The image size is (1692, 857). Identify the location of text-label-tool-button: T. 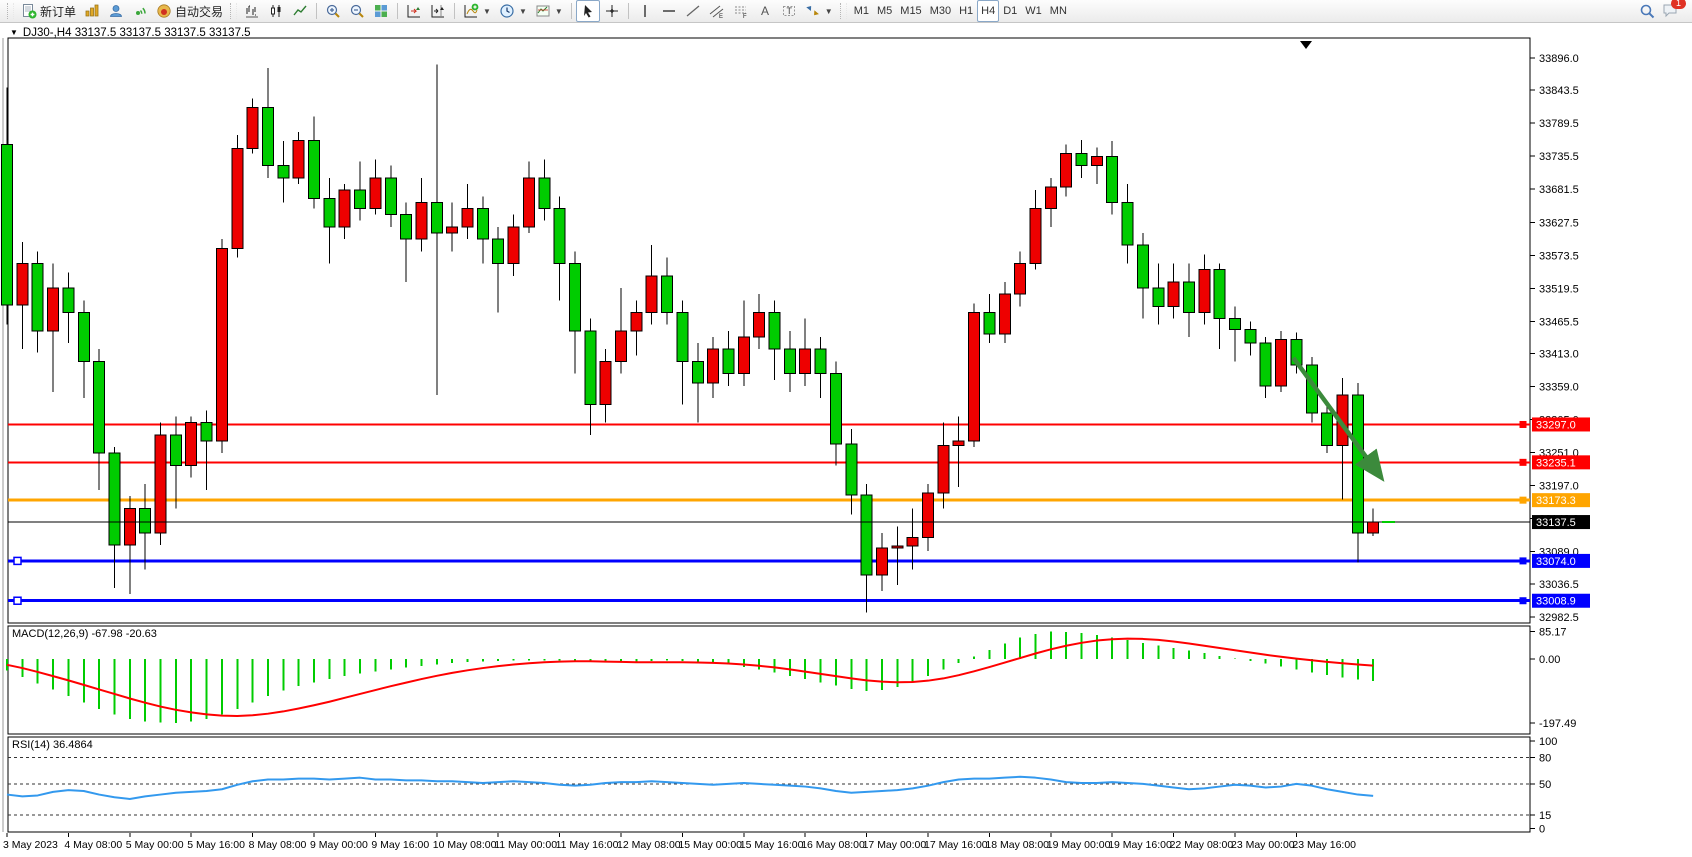
(789, 11).